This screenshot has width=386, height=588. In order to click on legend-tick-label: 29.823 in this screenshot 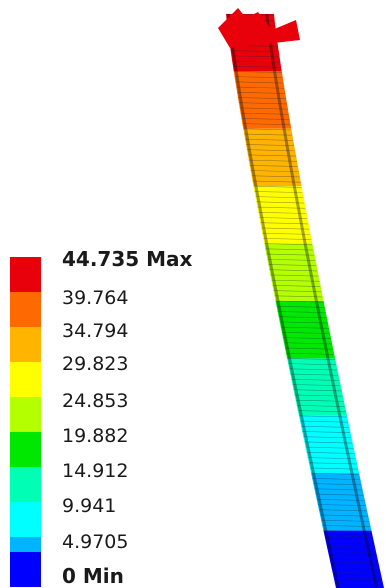, I will do `click(95, 364)`.